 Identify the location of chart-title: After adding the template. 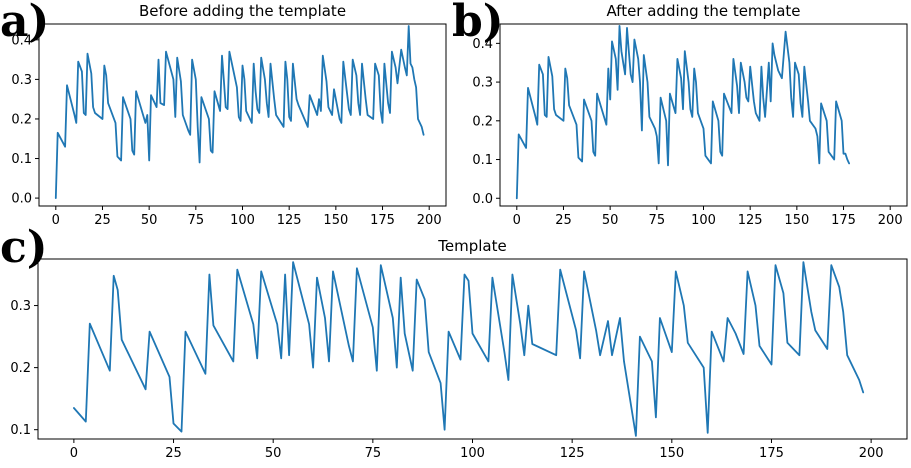
(703, 11).